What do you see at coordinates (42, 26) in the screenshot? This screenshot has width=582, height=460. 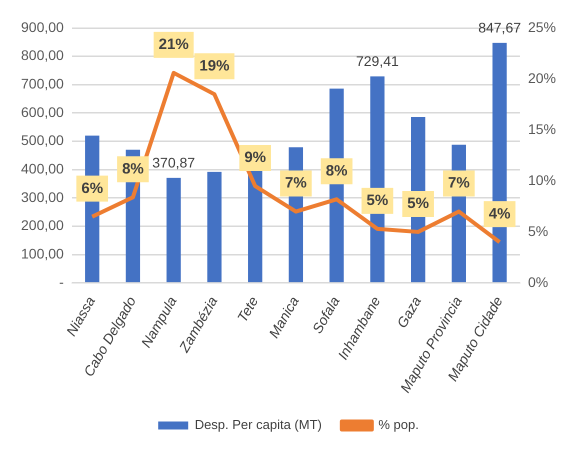 I see `y-tick-label: 900,00` at bounding box center [42, 26].